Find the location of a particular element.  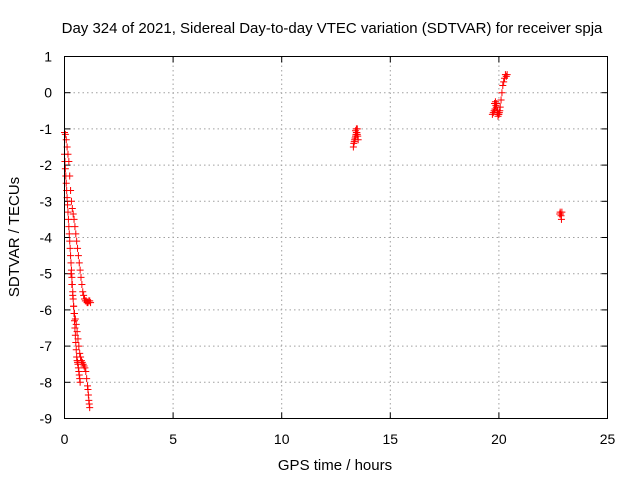

x-tick-labels: 0 5 10 15 20 25 is located at coordinates (338, 439).